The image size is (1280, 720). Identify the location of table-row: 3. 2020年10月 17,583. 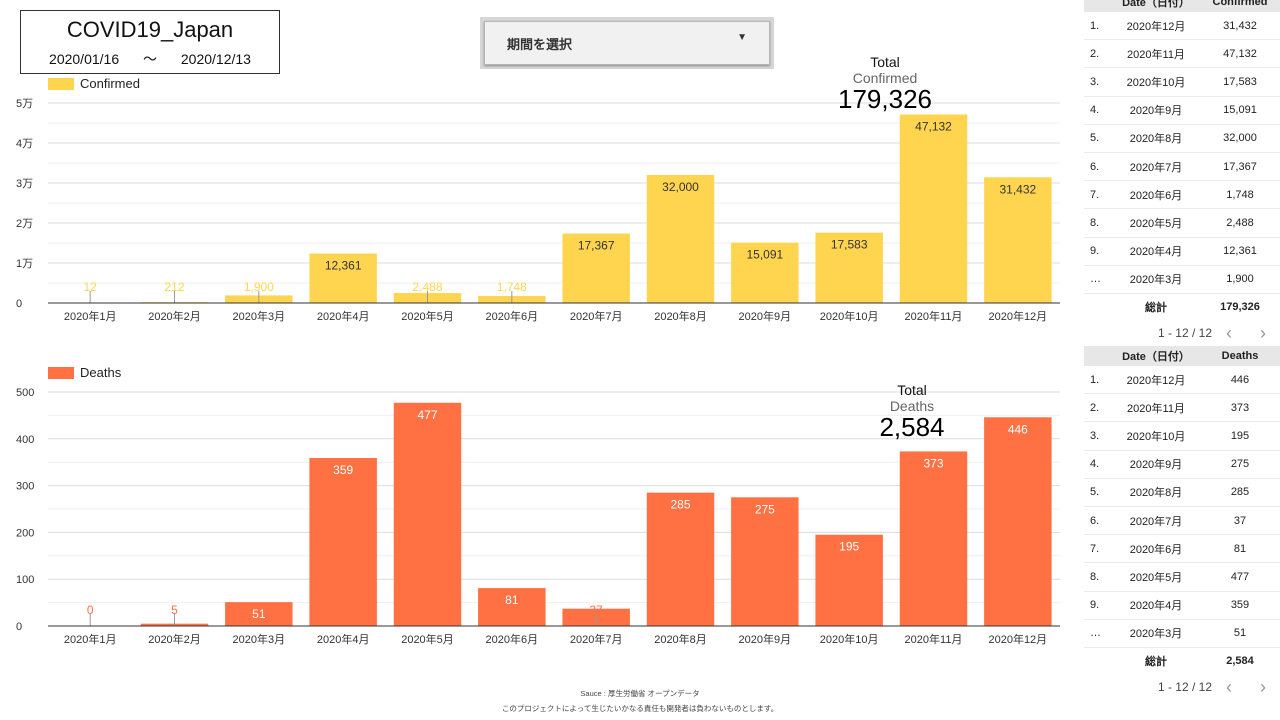
(1182, 82).